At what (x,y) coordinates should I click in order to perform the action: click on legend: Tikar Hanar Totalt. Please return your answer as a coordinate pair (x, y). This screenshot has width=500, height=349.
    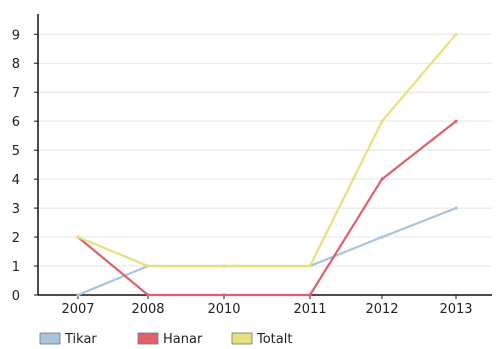
    Looking at the image, I should click on (165, 339).